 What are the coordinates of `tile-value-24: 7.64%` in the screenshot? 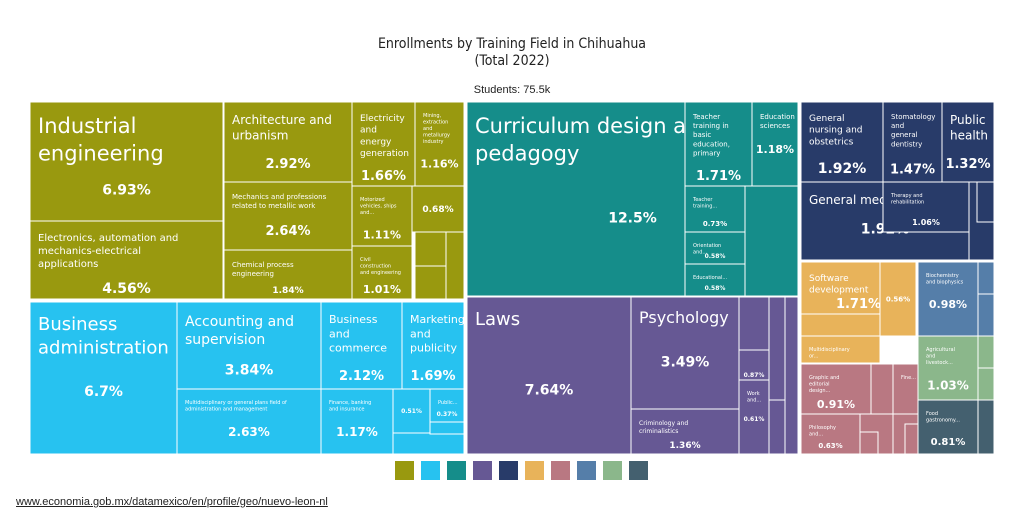 It's located at (549, 390).